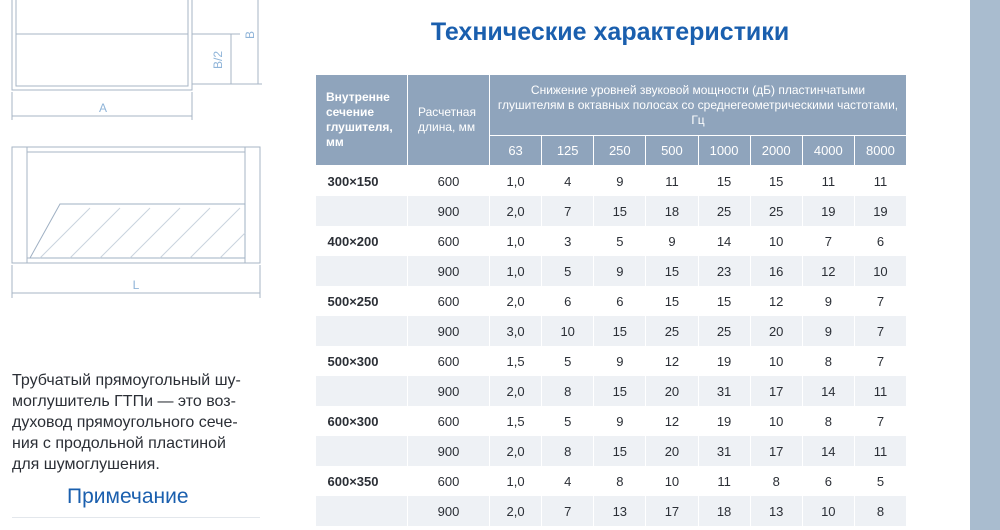 The height and width of the screenshot is (530, 1000). Describe the element at coordinates (361, 481) in the screenshot. I see `section-cell: 600×350` at that location.